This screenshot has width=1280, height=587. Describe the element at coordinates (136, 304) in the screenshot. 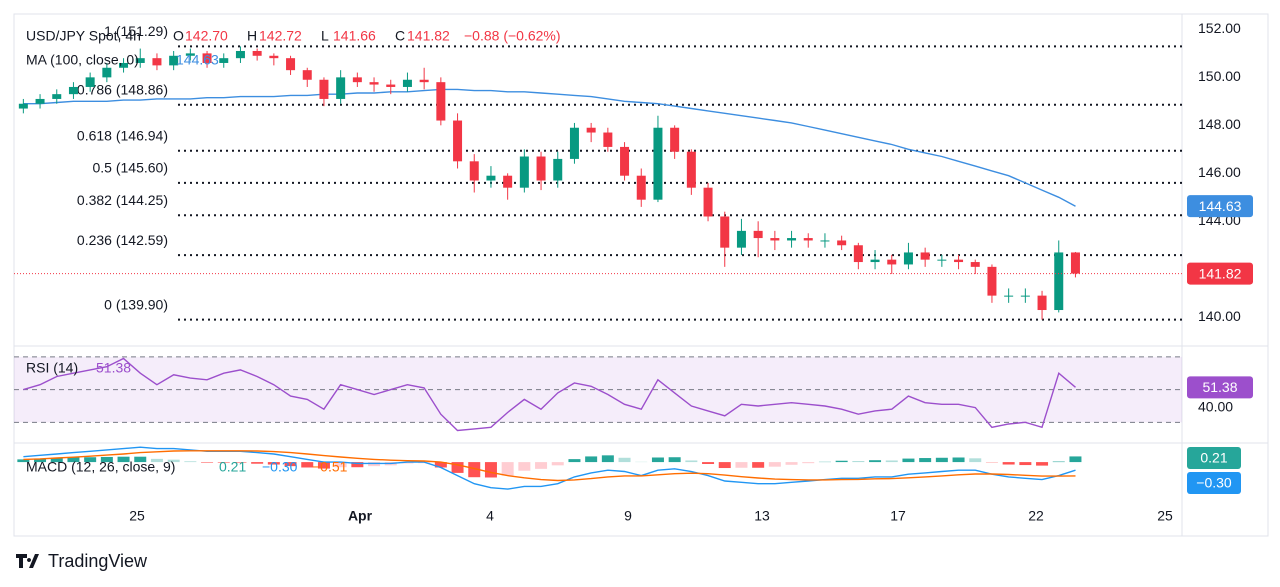

I see `fib-label: 0 (139.90)` at that location.